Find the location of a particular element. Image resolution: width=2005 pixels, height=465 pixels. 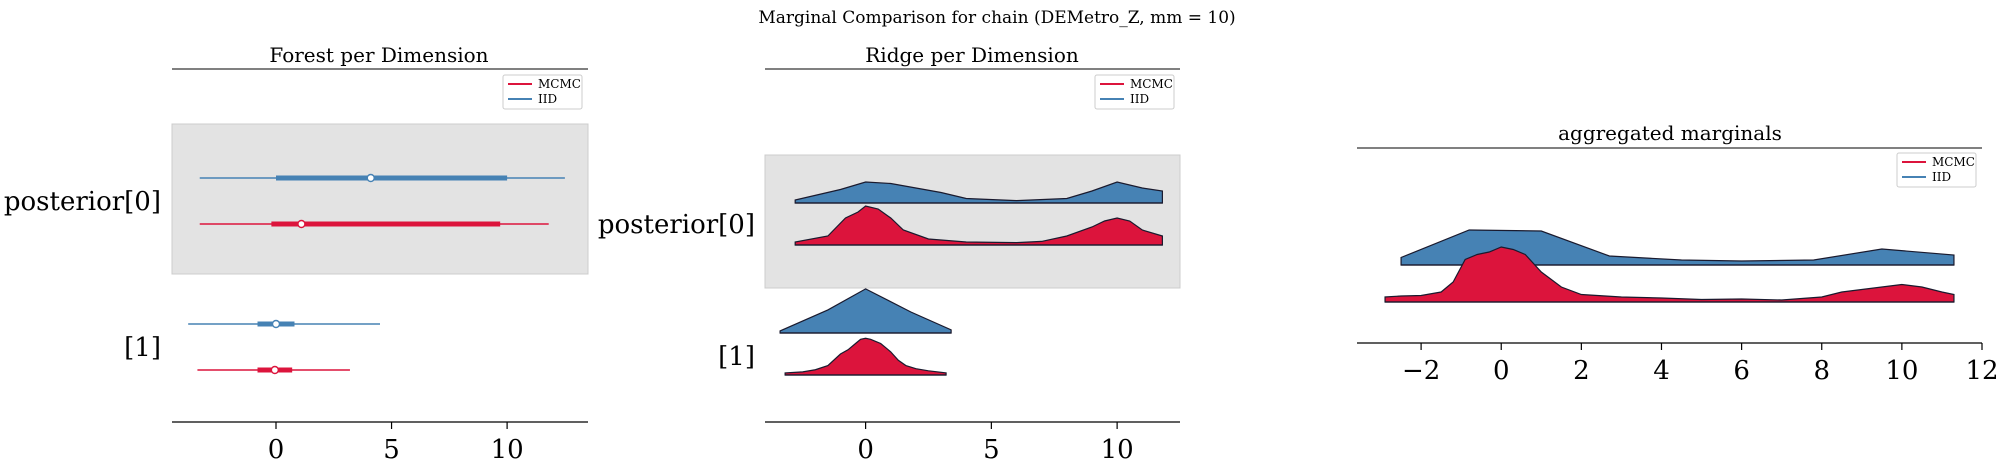

forest-x-ticks: 0 5 10 is located at coordinates (396, 443).